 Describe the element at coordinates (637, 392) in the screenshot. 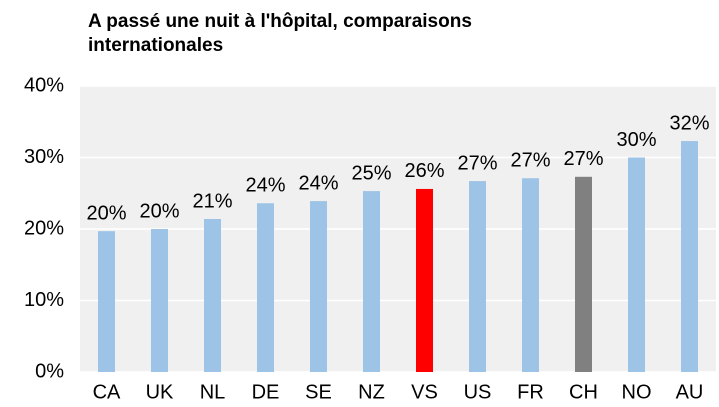

I see `x-tick-label: NO` at that location.